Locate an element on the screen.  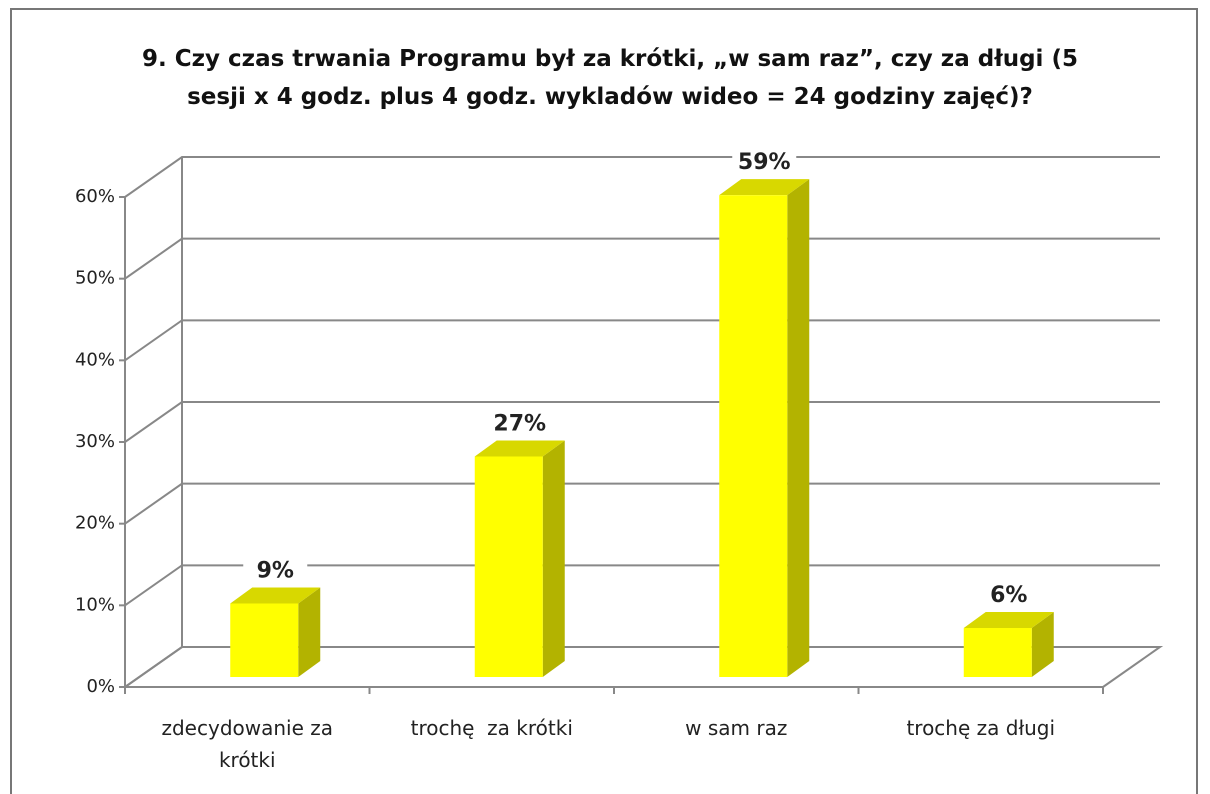
x-tick-label: w sam raz is located at coordinates (736, 728).